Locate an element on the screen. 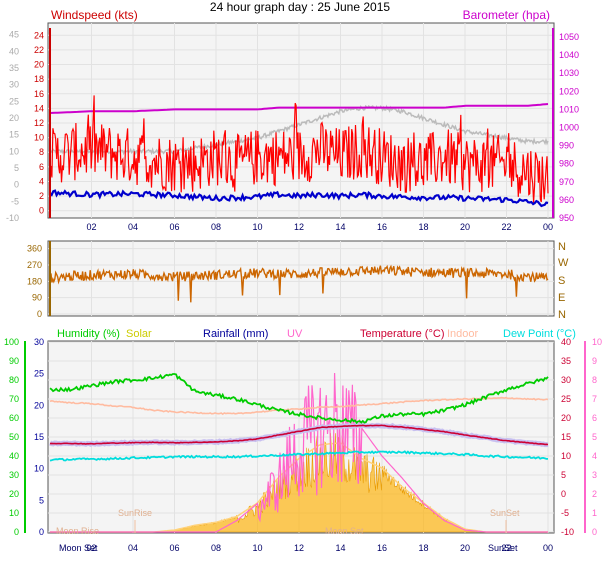 The image size is (608, 566). temperature-tick-label: 30 is located at coordinates (566, 380).